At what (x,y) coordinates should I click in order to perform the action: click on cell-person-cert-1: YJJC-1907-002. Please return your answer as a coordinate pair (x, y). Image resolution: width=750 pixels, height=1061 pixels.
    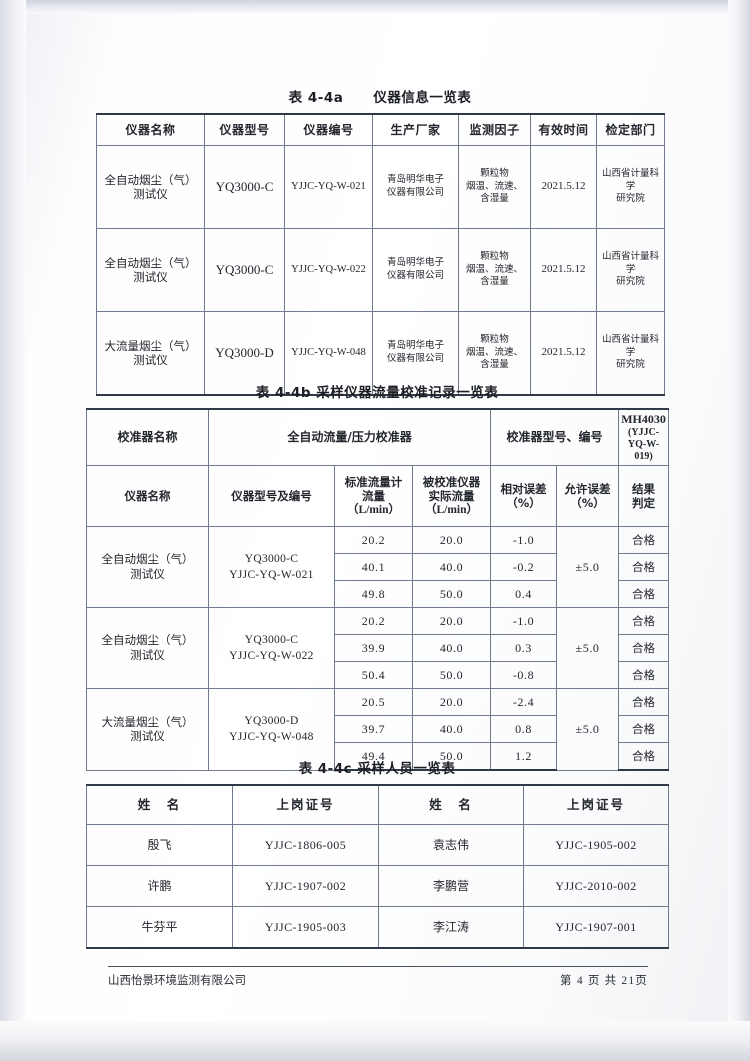
    Looking at the image, I should click on (305, 886).